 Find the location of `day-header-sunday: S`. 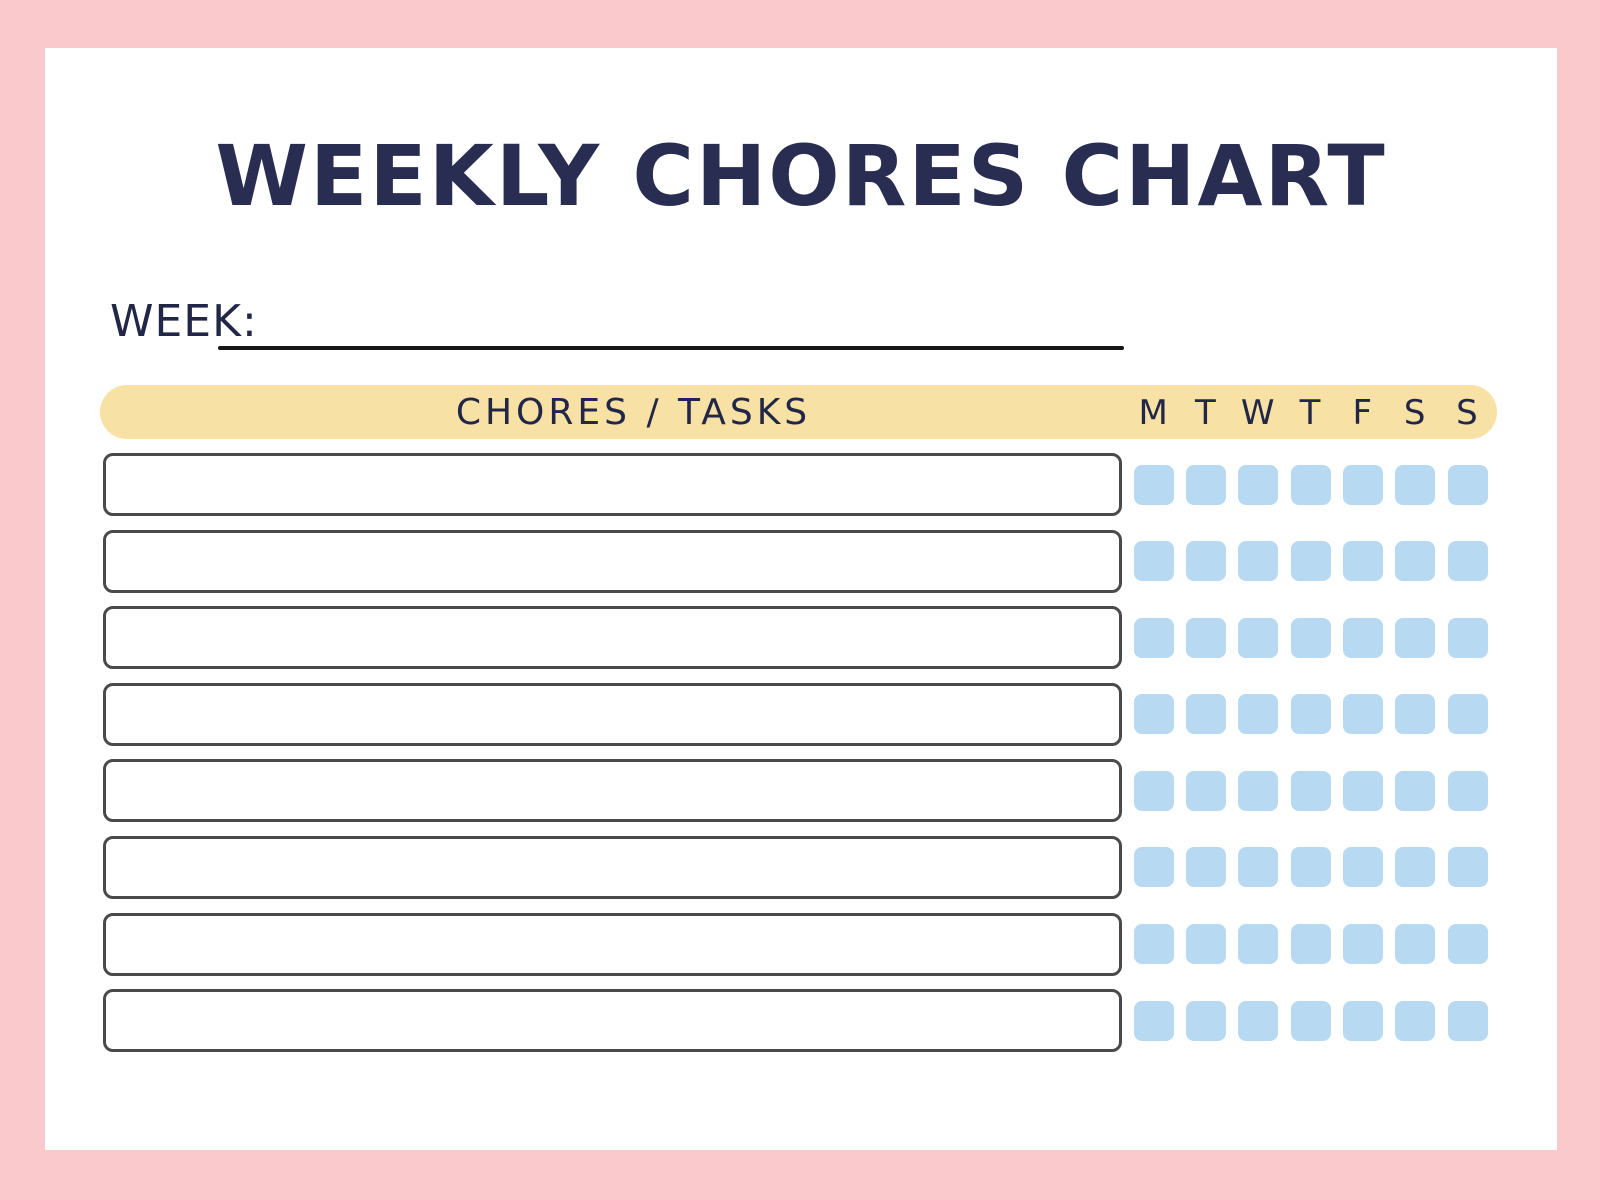

day-header-sunday: S is located at coordinates (1467, 413).